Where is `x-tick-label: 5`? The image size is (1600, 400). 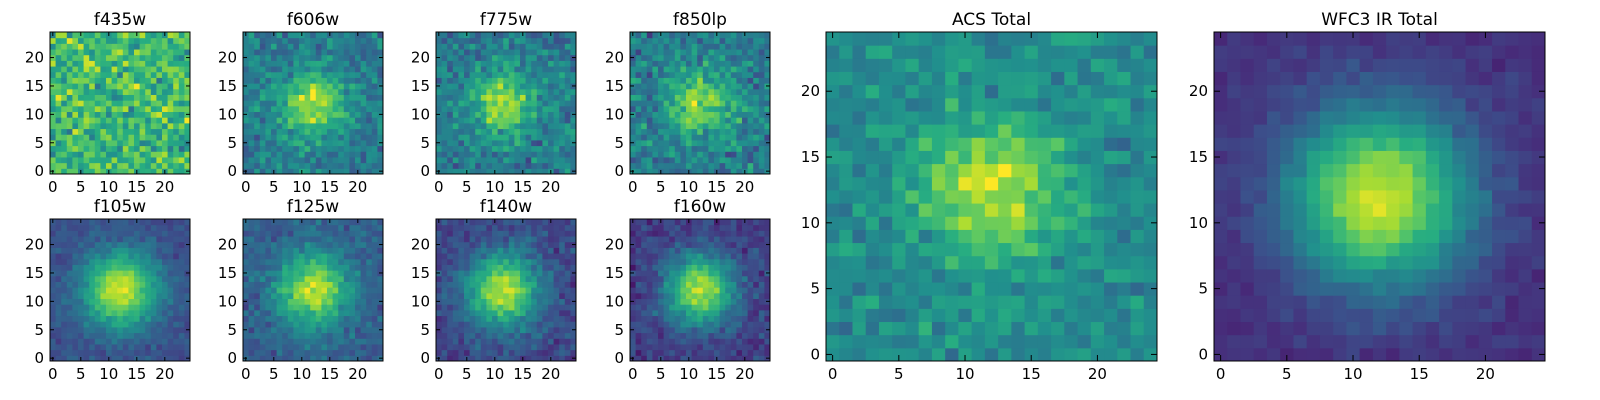
x-tick-label: 5 is located at coordinates (467, 187).